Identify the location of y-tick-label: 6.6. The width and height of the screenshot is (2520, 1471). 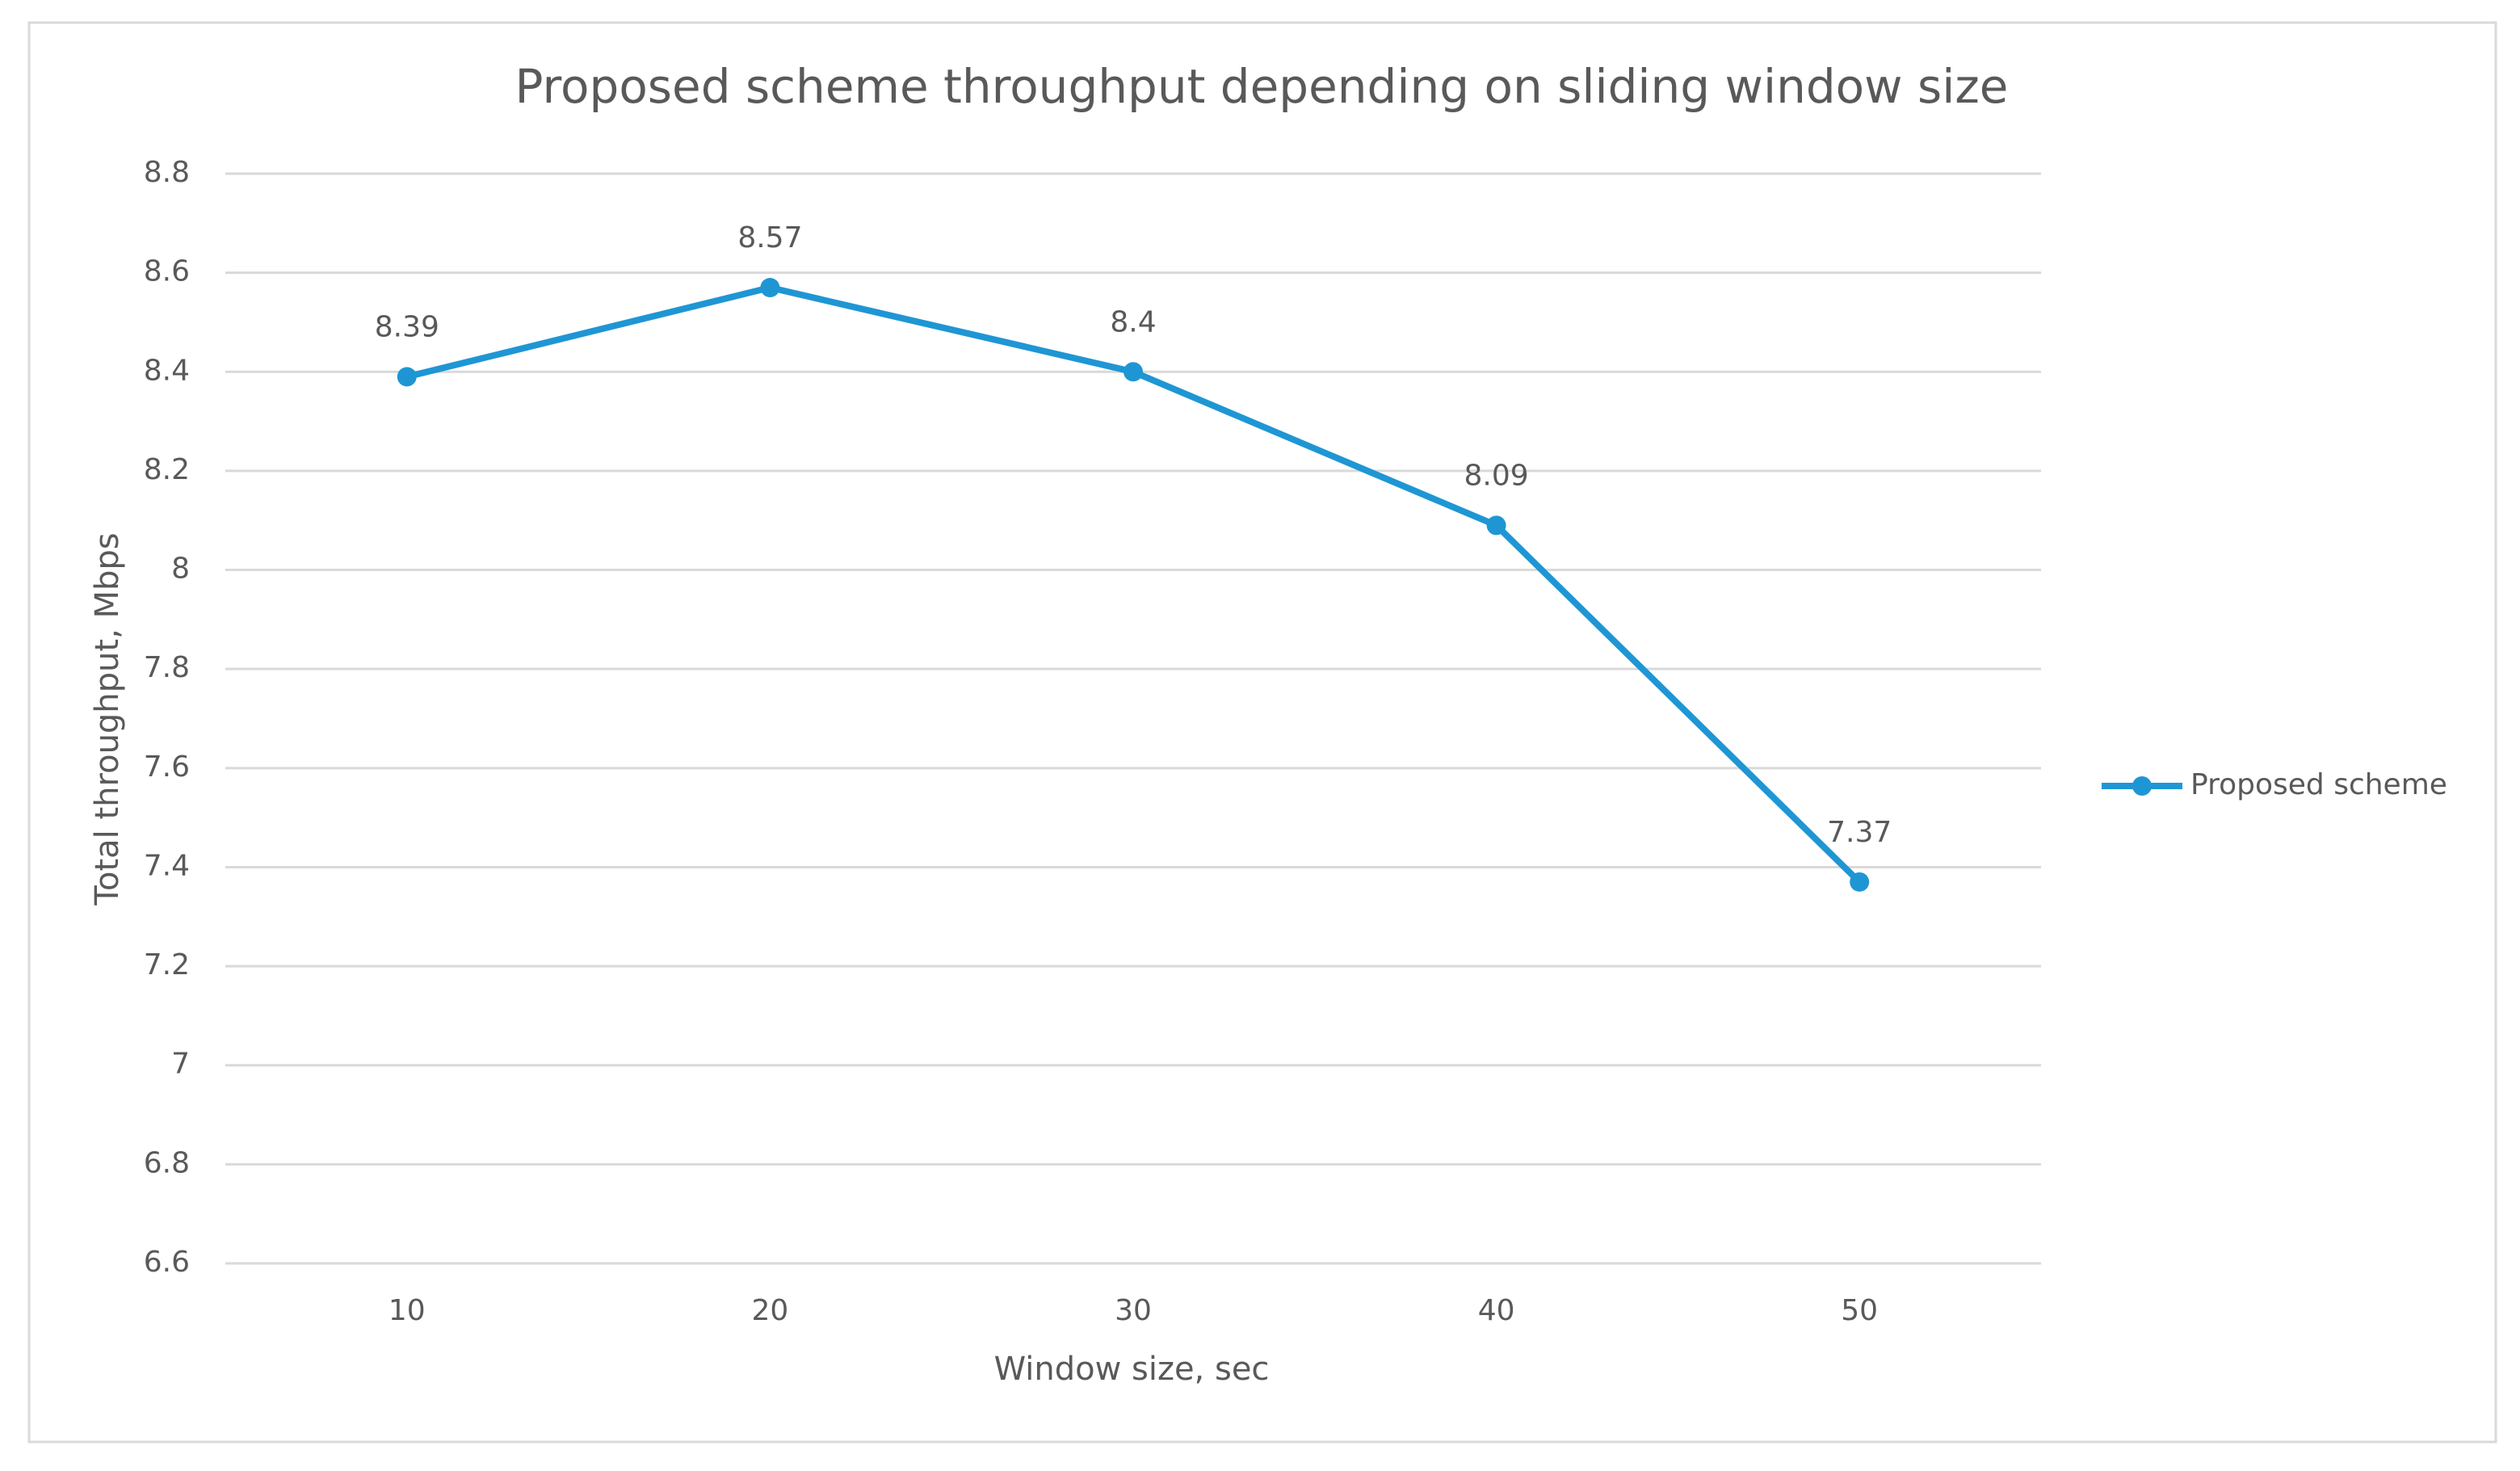
(167, 1262).